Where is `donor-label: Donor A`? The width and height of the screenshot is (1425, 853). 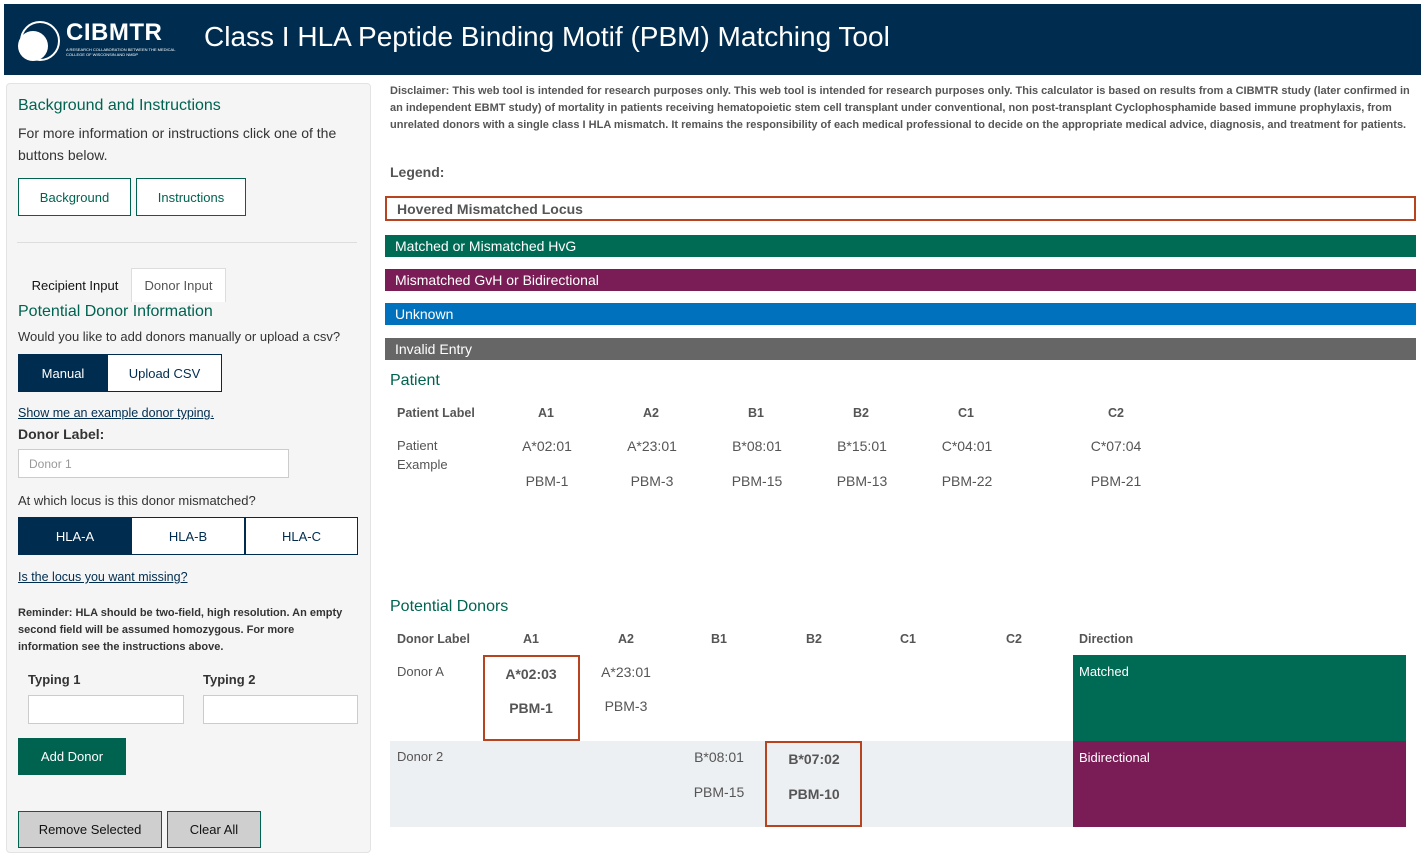
donor-label: Donor A is located at coordinates (420, 671).